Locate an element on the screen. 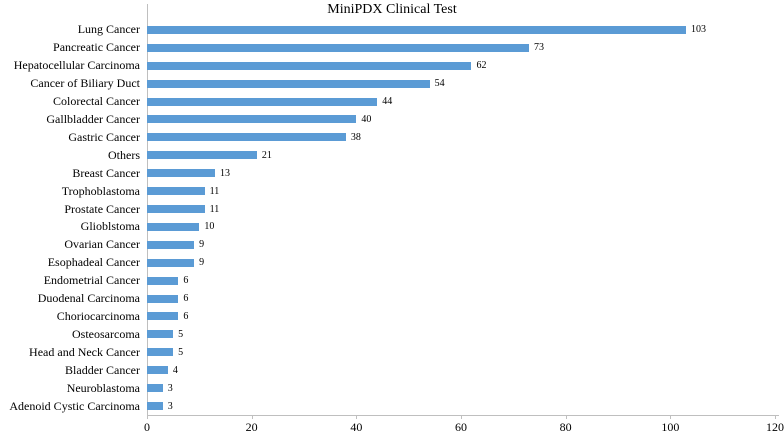 Image resolution: width=784 pixels, height=436 pixels. value-label: 40 is located at coordinates (366, 119).